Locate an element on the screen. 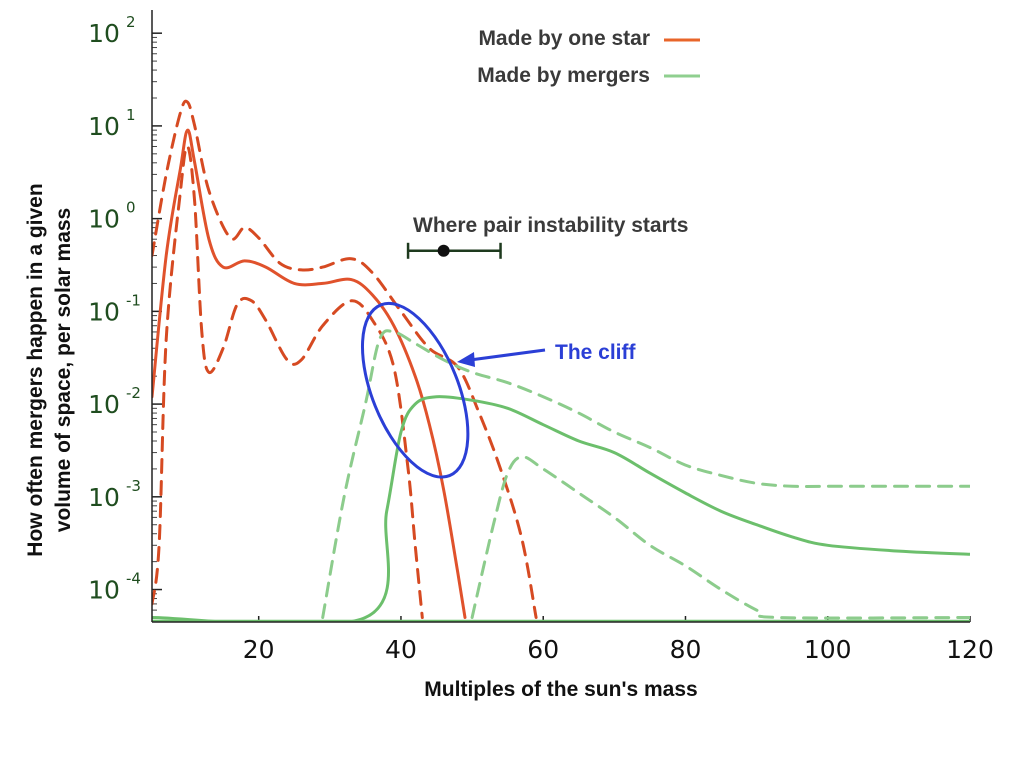 Image resolution: width=1024 pixels, height=761 pixels. y-tick-exponent: -1 is located at coordinates (133, 300).